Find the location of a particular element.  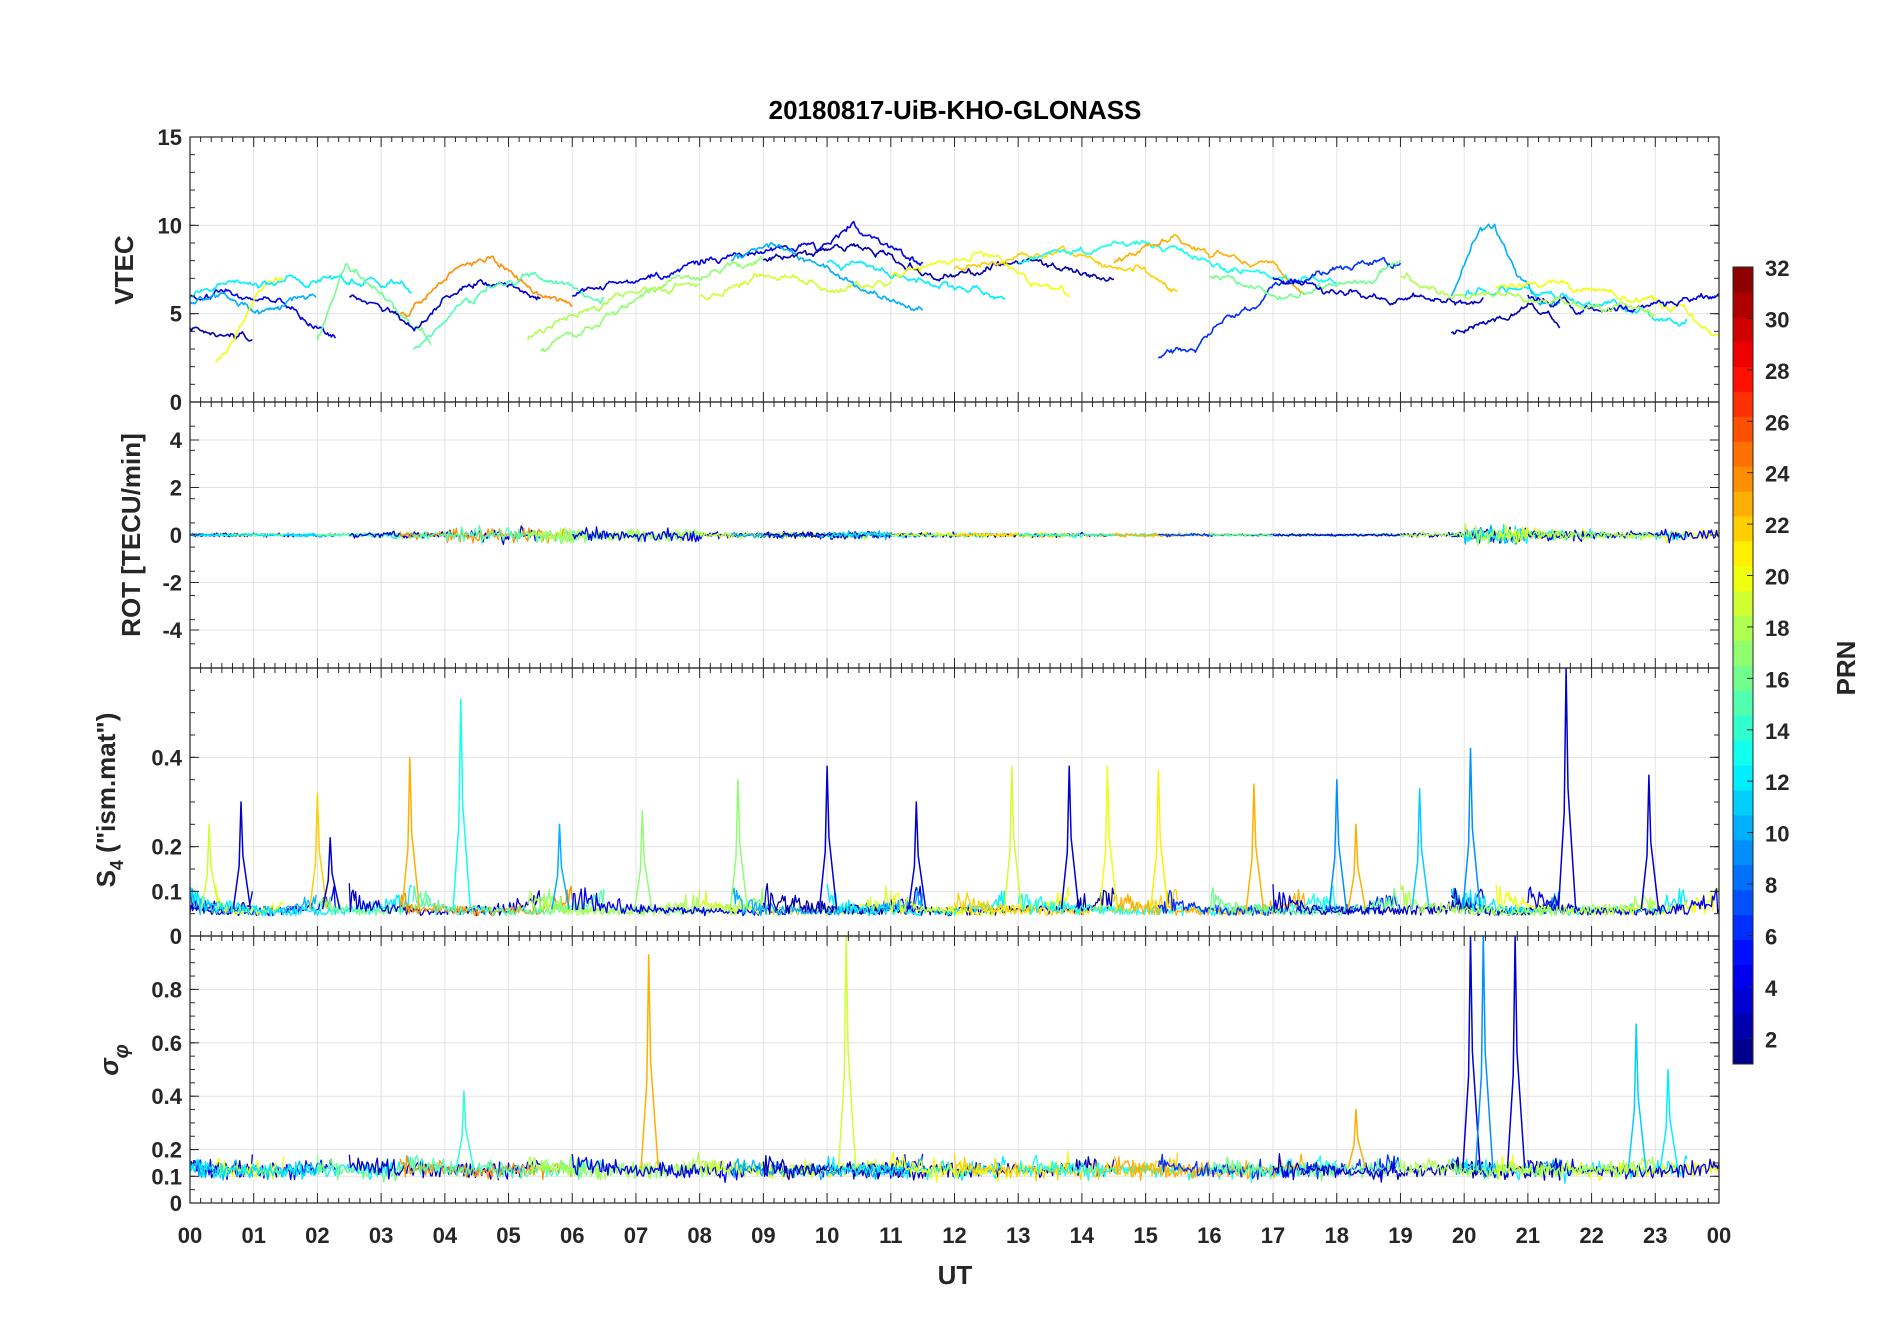

s4-label-rest: ("ism.mat") is located at coordinates (106, 786).